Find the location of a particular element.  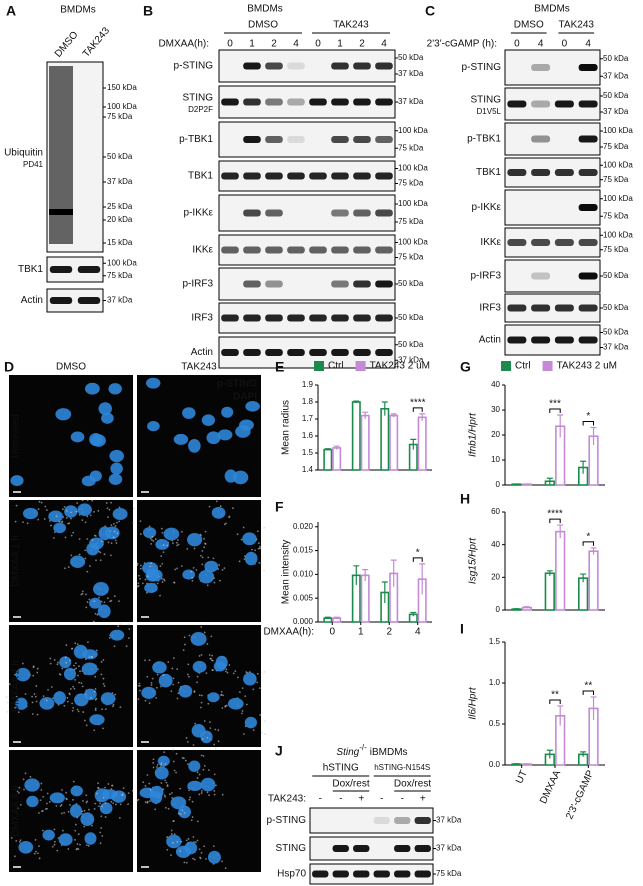

panel-label: J is located at coordinates (279, 751).